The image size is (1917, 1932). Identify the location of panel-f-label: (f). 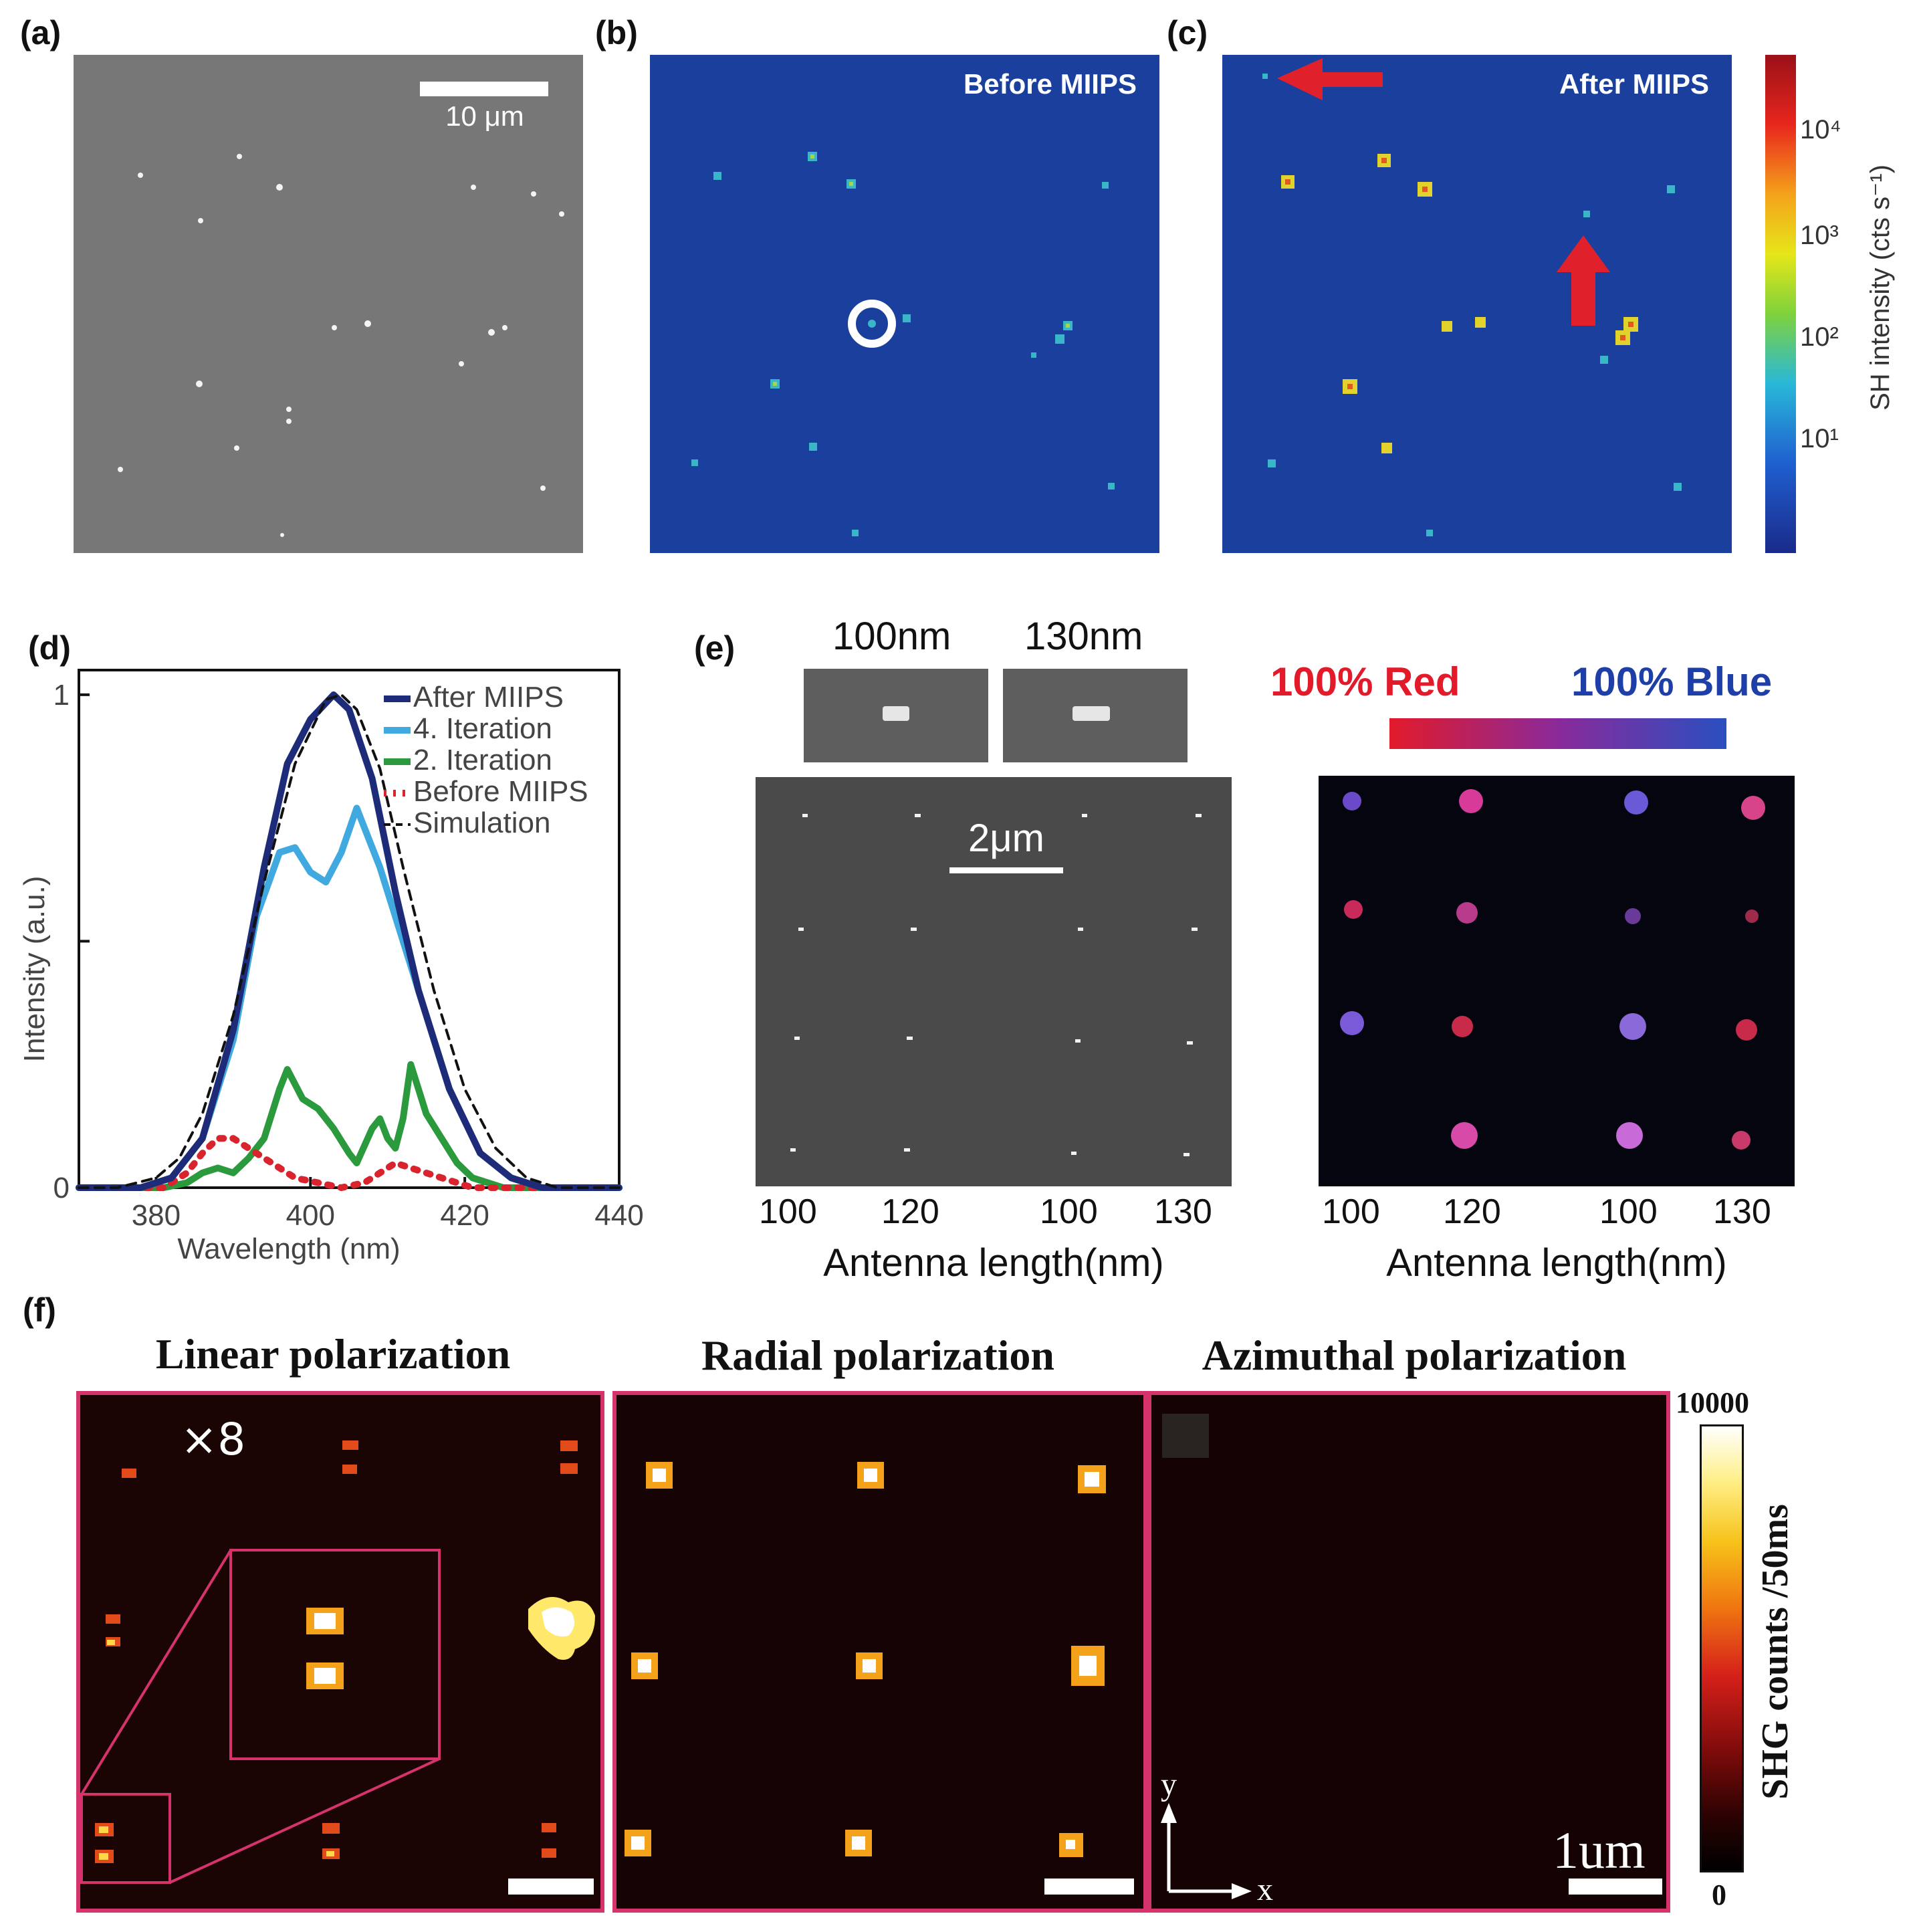
(39, 1310).